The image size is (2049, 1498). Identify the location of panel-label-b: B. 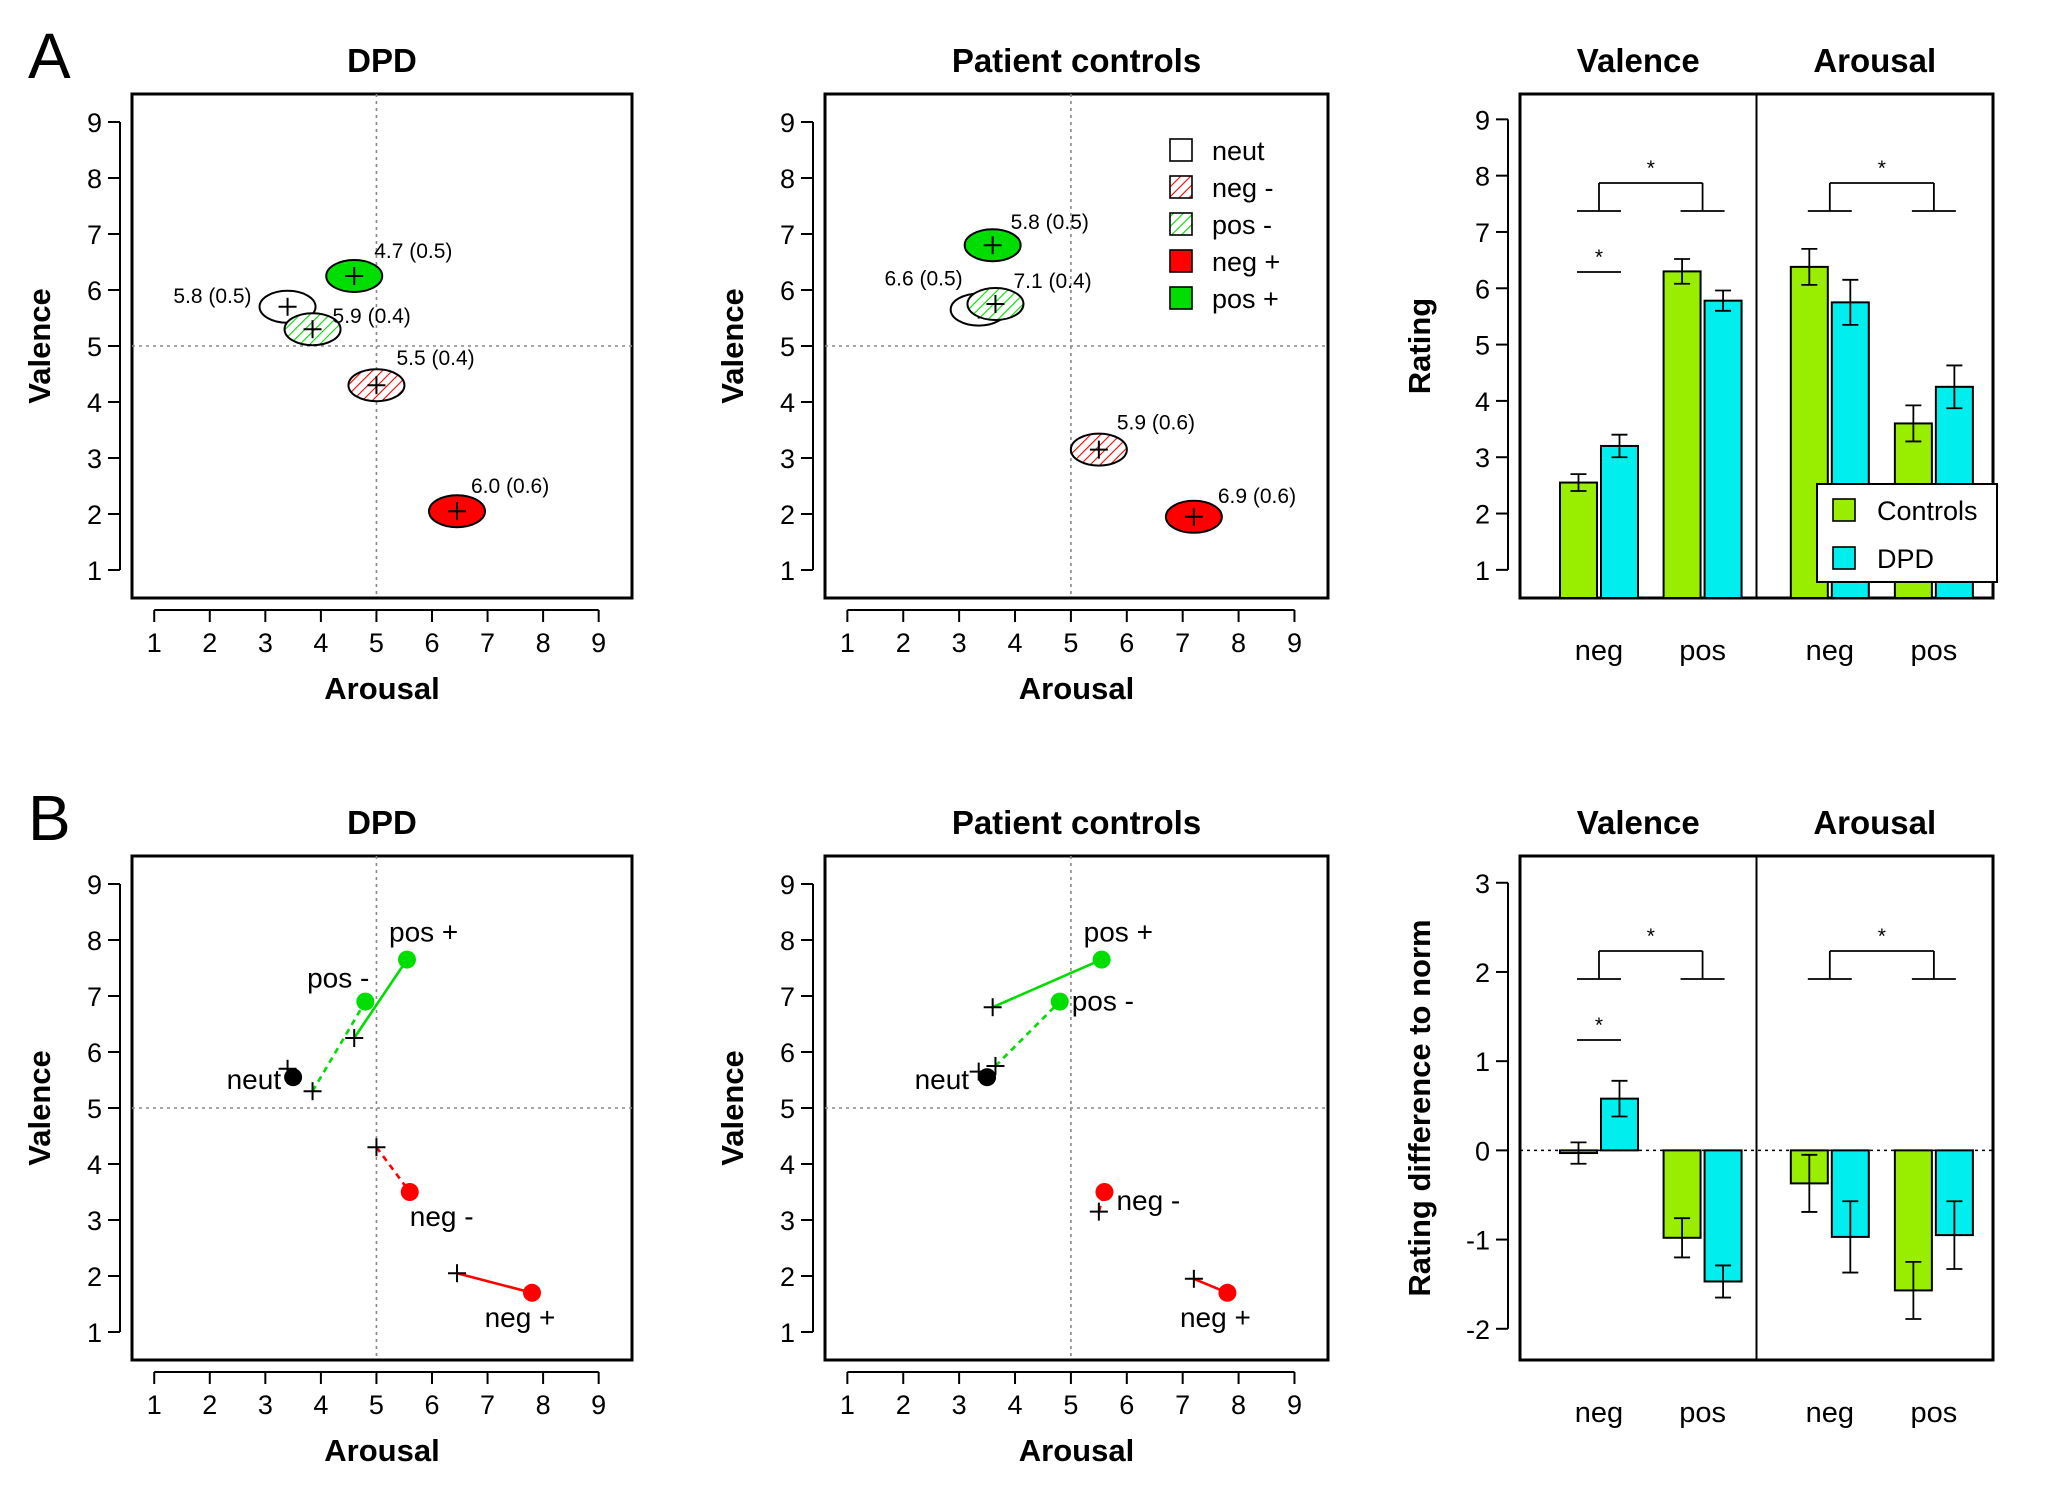
(49, 818).